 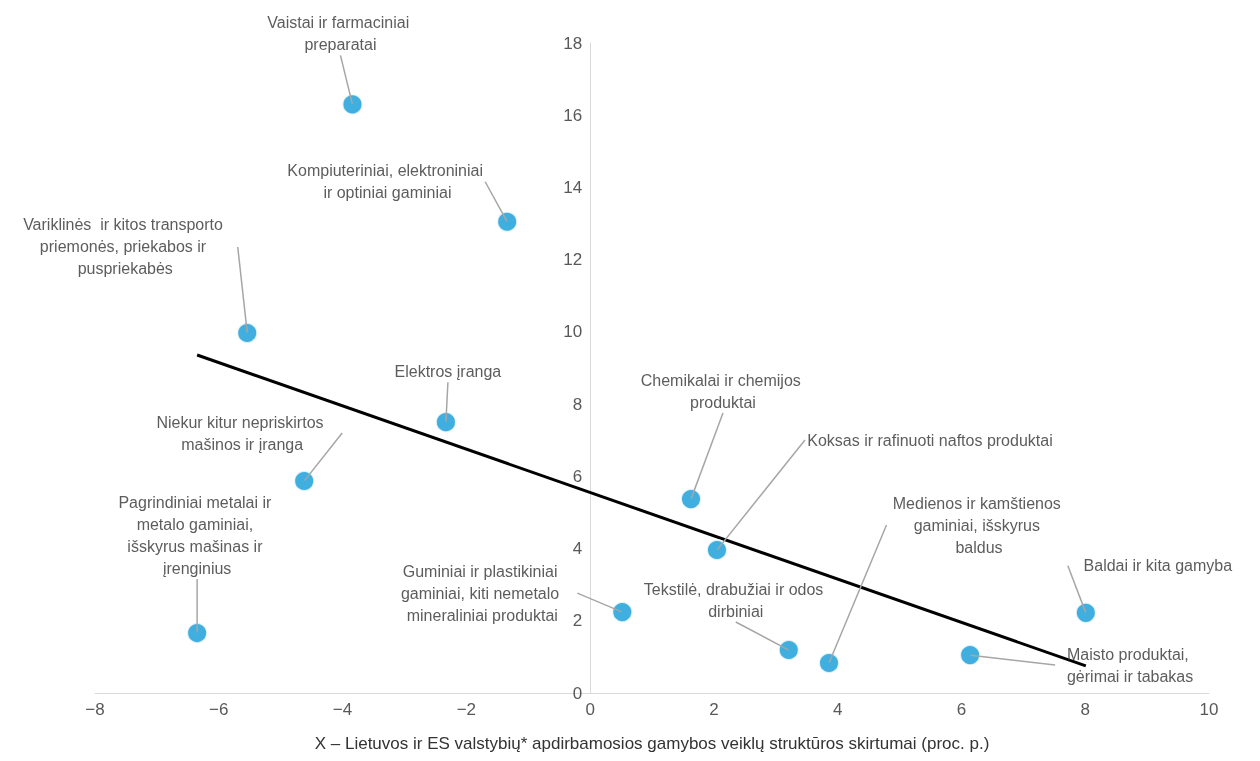 I want to click on x-tick-label: 10, so click(x=1209, y=709).